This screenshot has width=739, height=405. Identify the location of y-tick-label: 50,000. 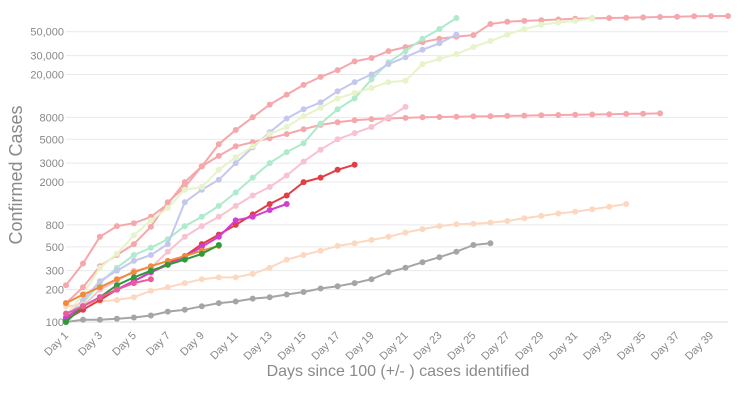
(47, 33).